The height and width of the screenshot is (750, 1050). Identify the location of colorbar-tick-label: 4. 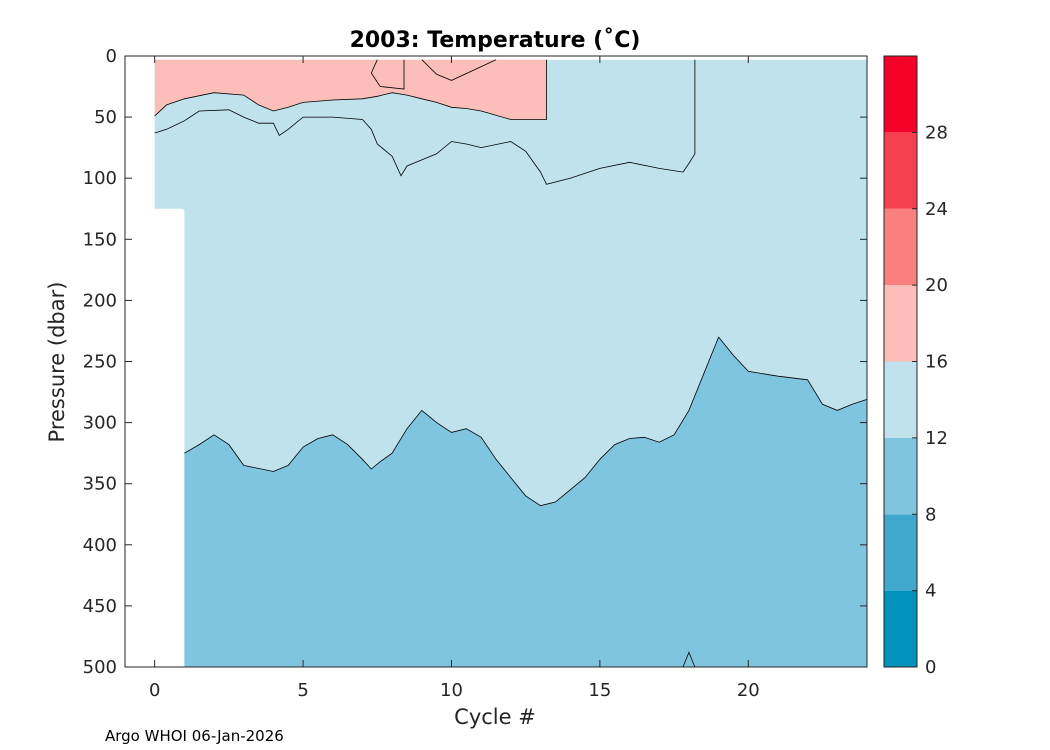
(930, 591).